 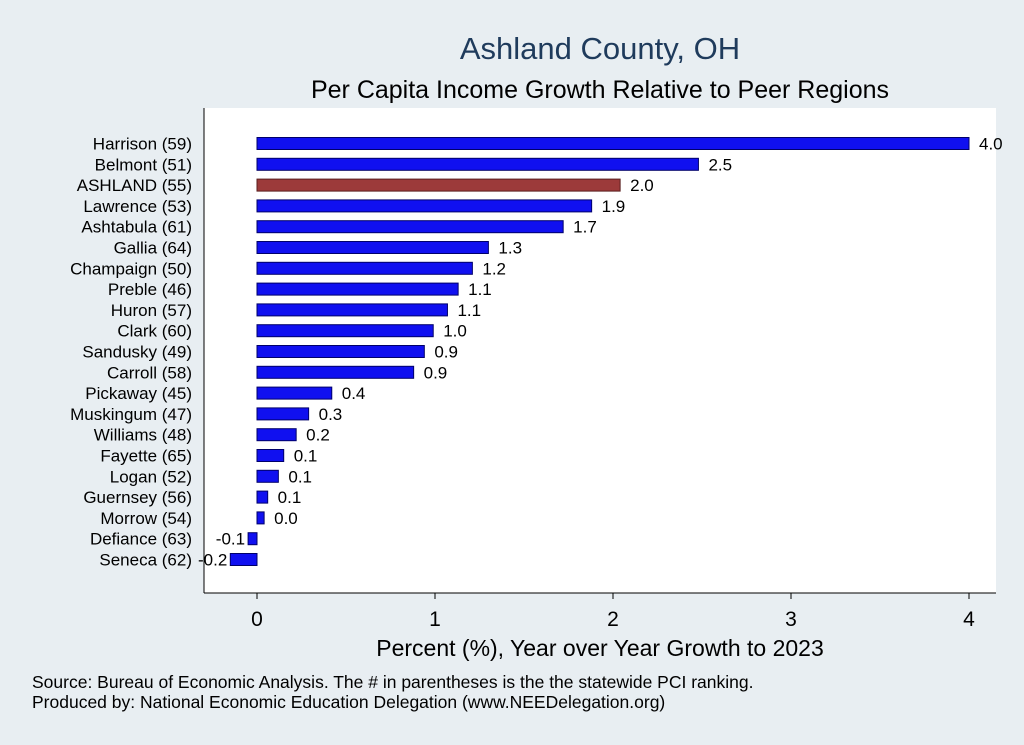 I want to click on category-label: Guernsey (56), so click(x=137, y=497).